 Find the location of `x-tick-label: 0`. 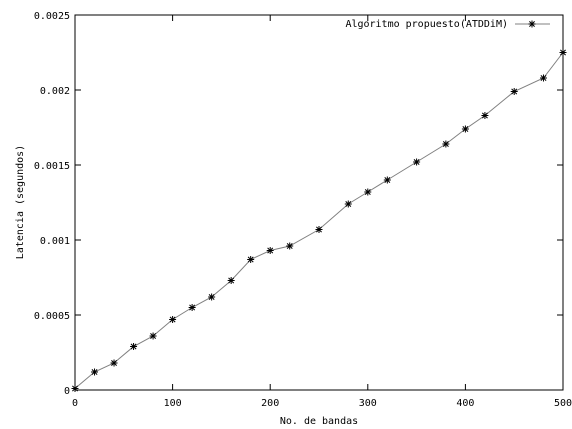

x-tick-label: 0 is located at coordinates (75, 403).